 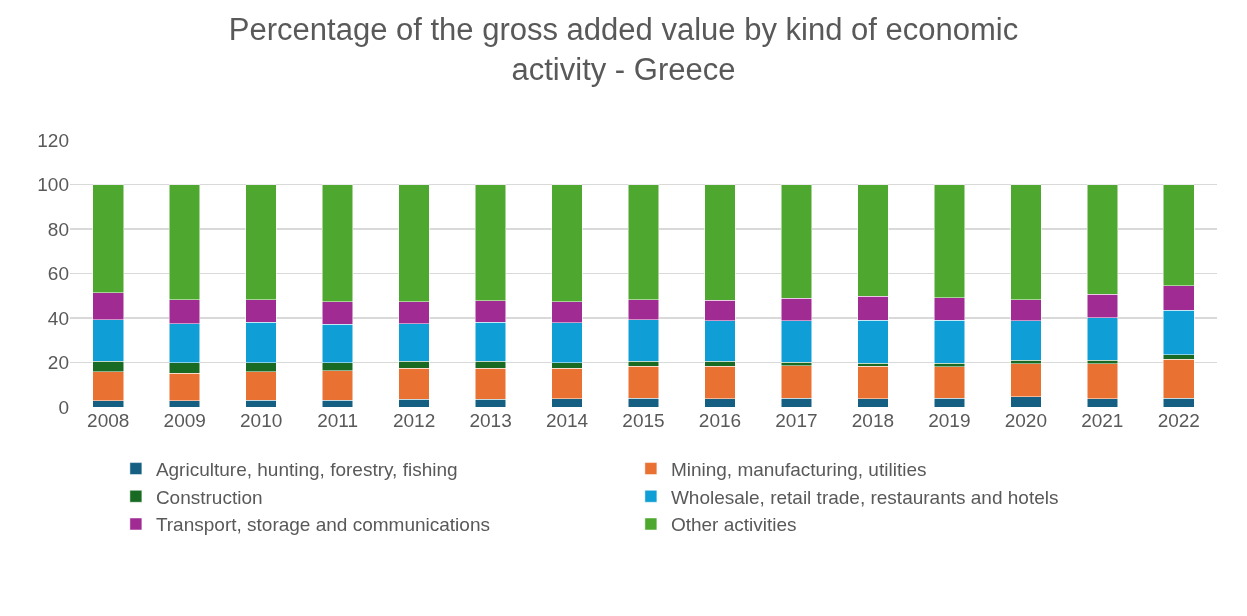 I want to click on x-tick-label: 2018, so click(x=873, y=420).